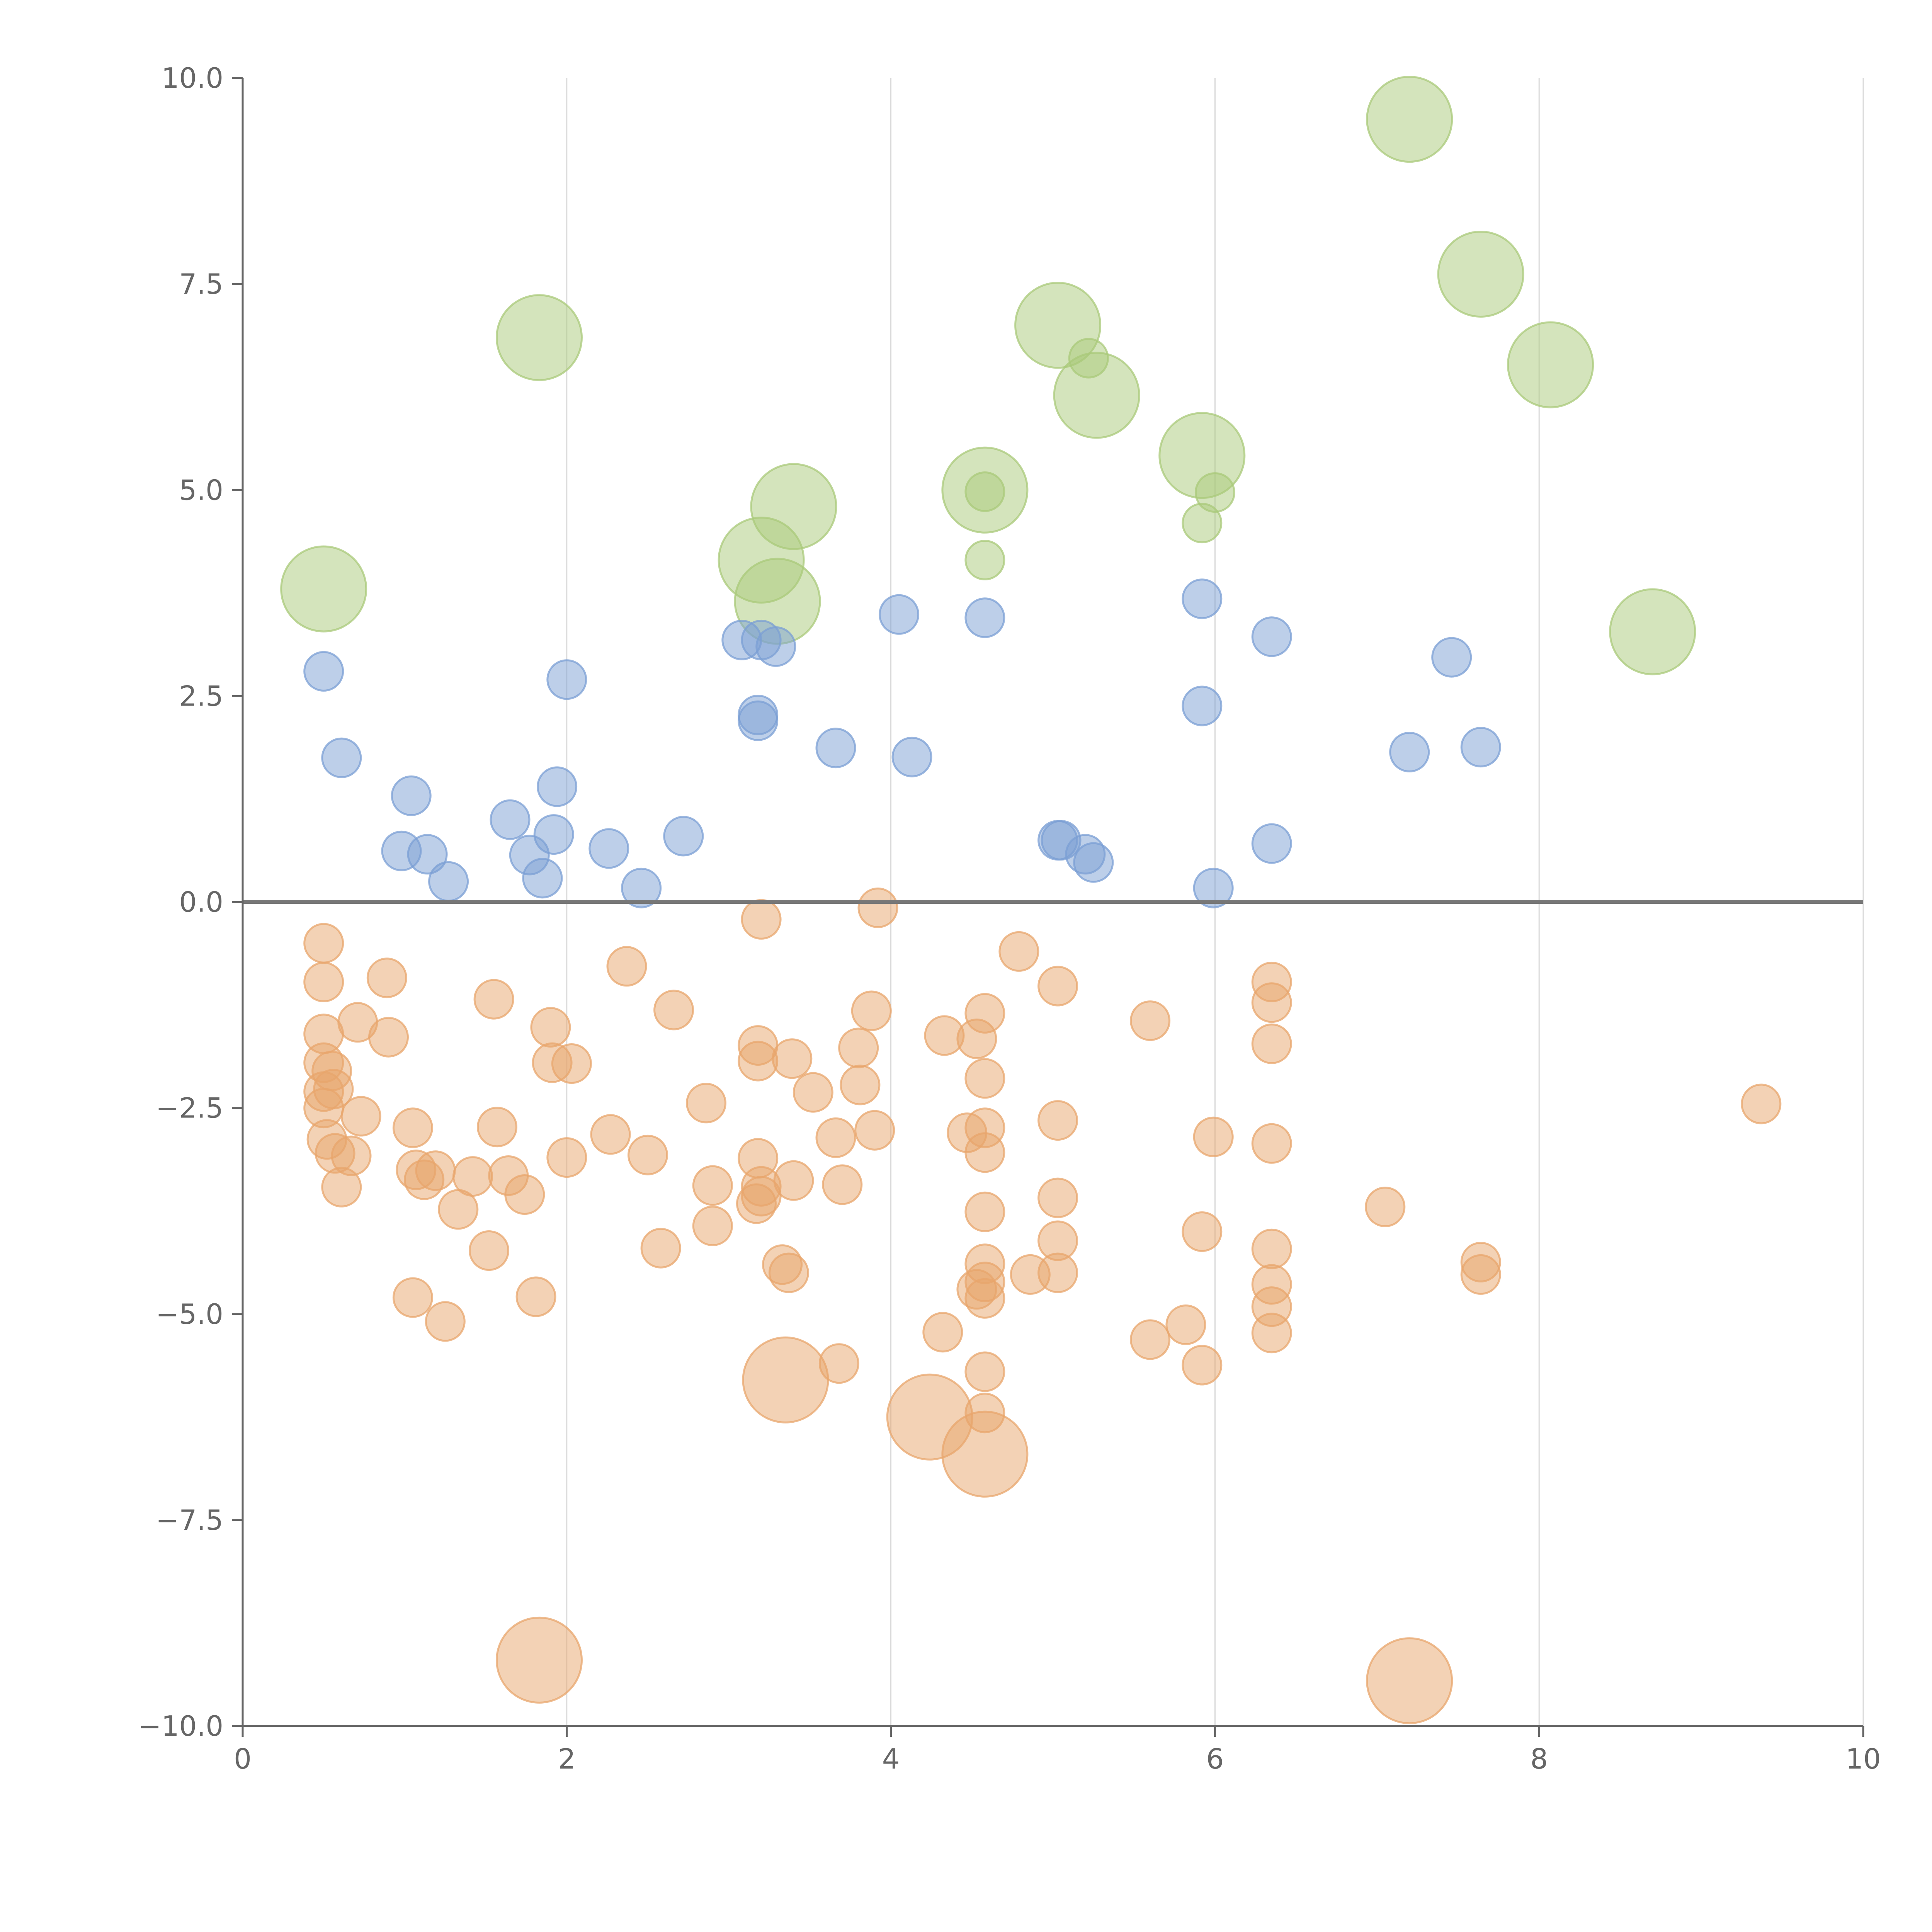  Describe the element at coordinates (891, 1759) in the screenshot. I see `x-tick-label: 4` at that location.